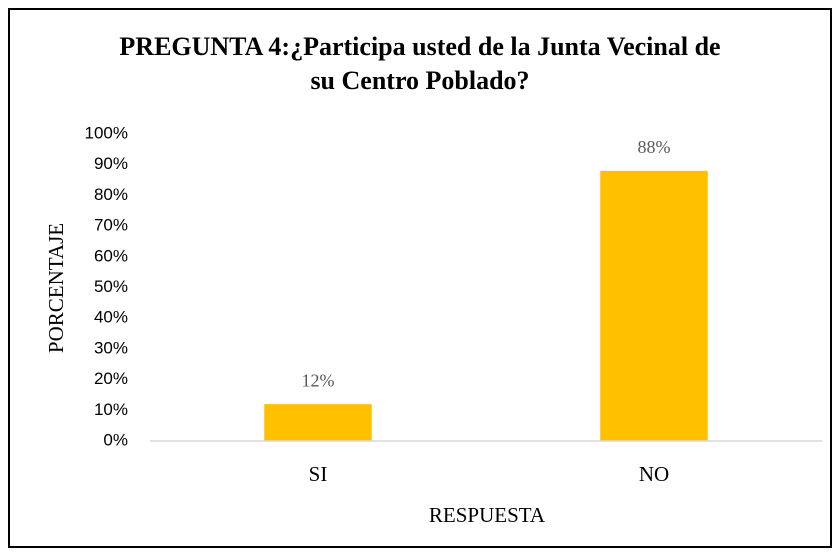  Describe the element at coordinates (111, 194) in the screenshot. I see `y-tick-label: 80%` at that location.